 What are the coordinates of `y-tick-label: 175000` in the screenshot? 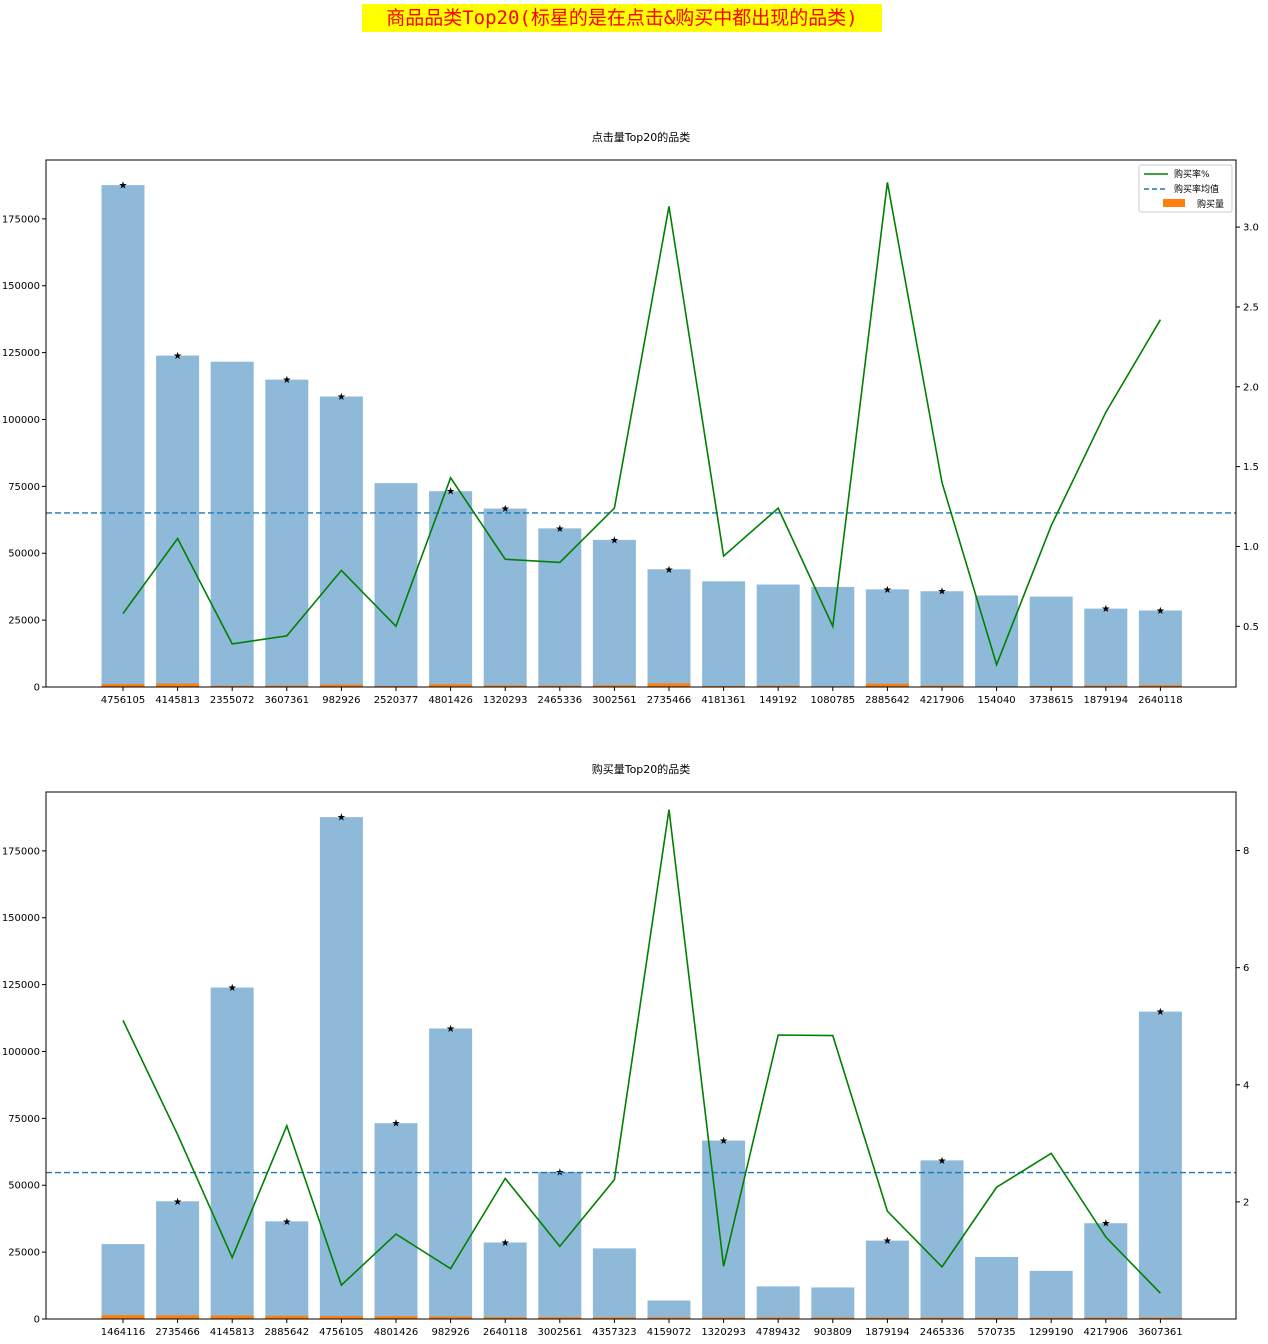 It's located at (21, 851).